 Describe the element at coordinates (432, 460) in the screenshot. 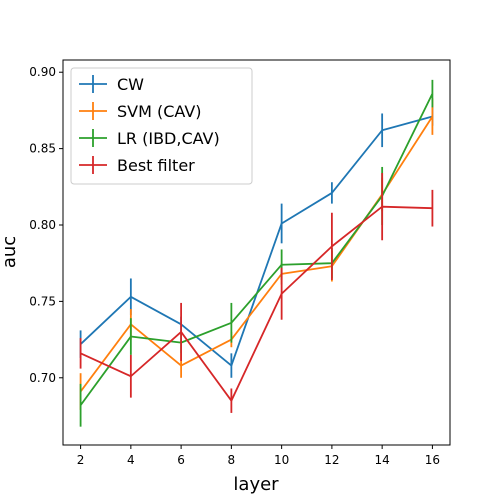

I see `x-tick-label: 16` at that location.